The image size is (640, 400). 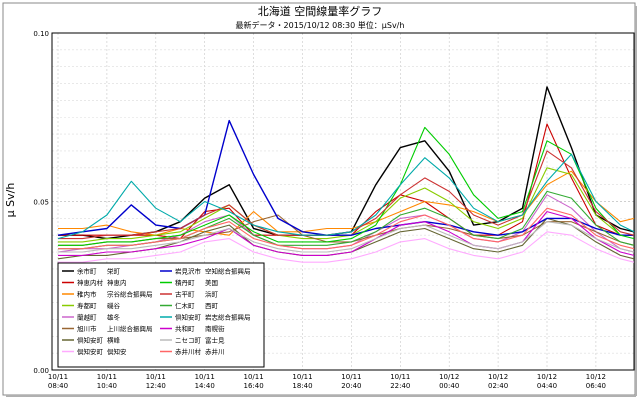 I want to click on legend-box, so click(x=161, y=315).